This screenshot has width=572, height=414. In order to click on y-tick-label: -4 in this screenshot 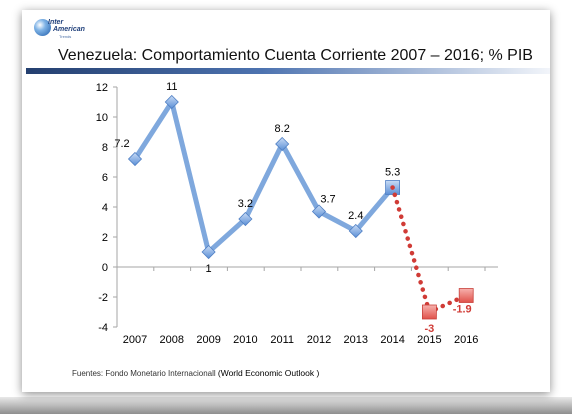, I will do `click(103, 328)`.